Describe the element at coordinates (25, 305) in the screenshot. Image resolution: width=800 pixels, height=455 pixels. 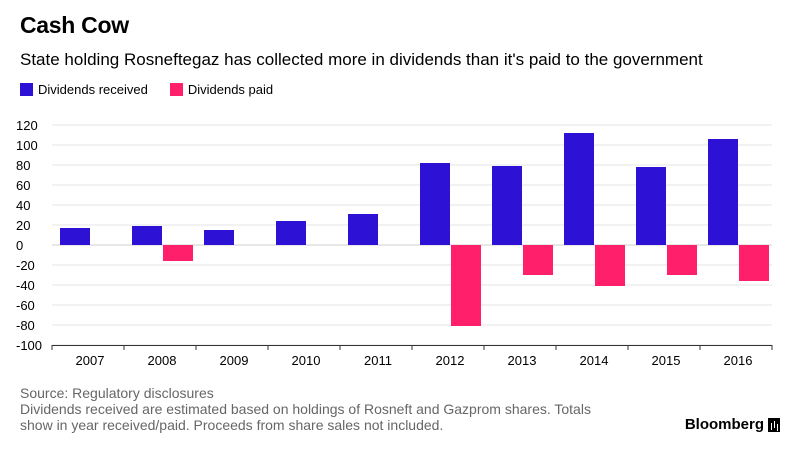
I see `y-tick-label: -60` at that location.